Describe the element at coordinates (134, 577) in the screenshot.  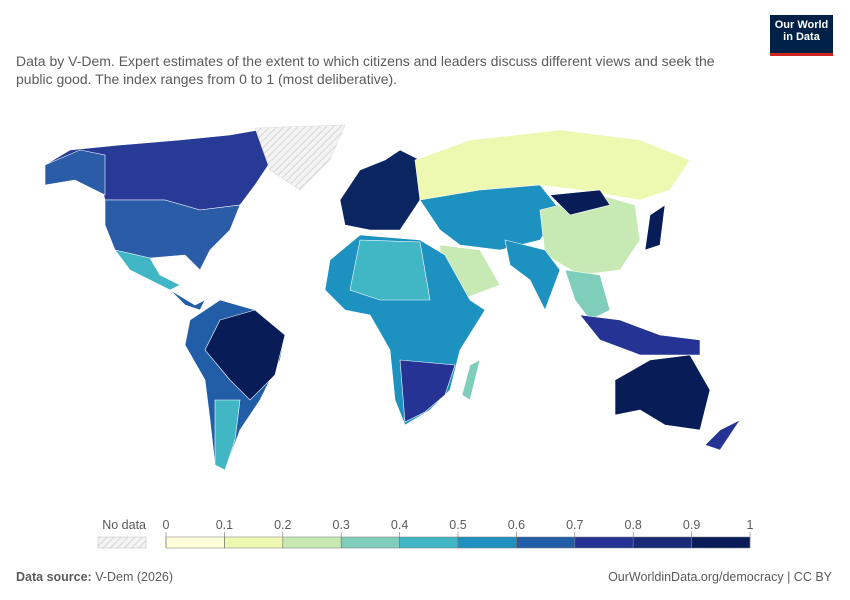
I see `source-text: V-Dem (2026)` at that location.